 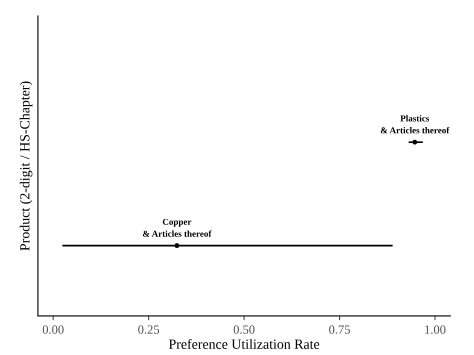 What do you see at coordinates (149, 329) in the screenshot?
I see `x-tick-label: 0.25` at bounding box center [149, 329].